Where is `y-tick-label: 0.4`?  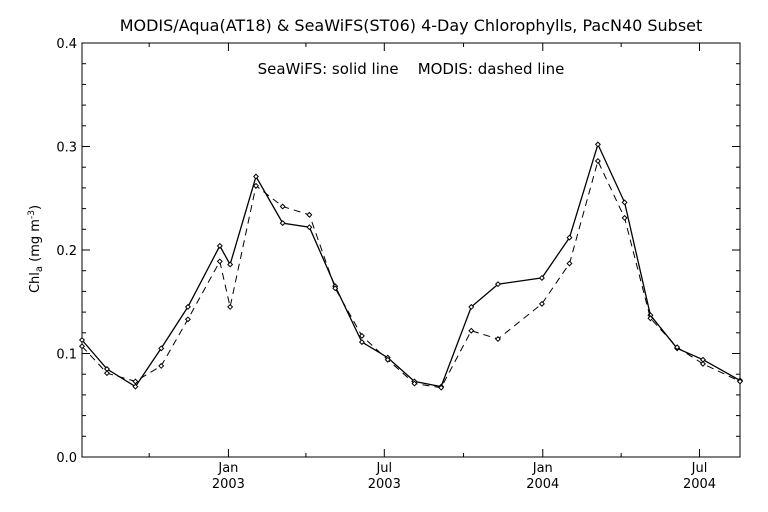
y-tick-label: 0.4 is located at coordinates (66, 44).